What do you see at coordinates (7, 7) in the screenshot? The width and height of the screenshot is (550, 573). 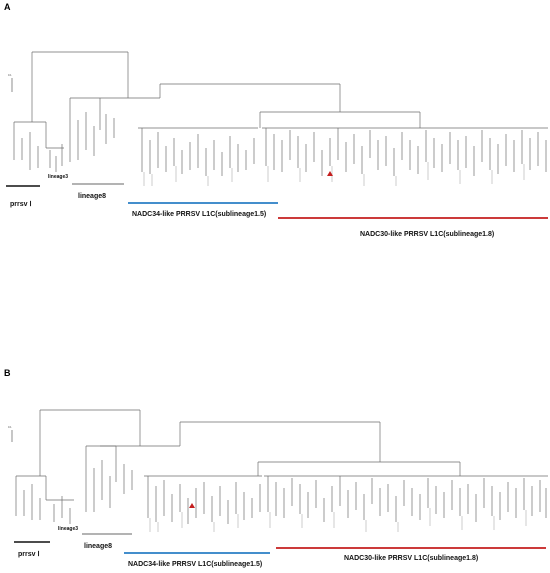 I see `panel-label: A` at bounding box center [7, 7].